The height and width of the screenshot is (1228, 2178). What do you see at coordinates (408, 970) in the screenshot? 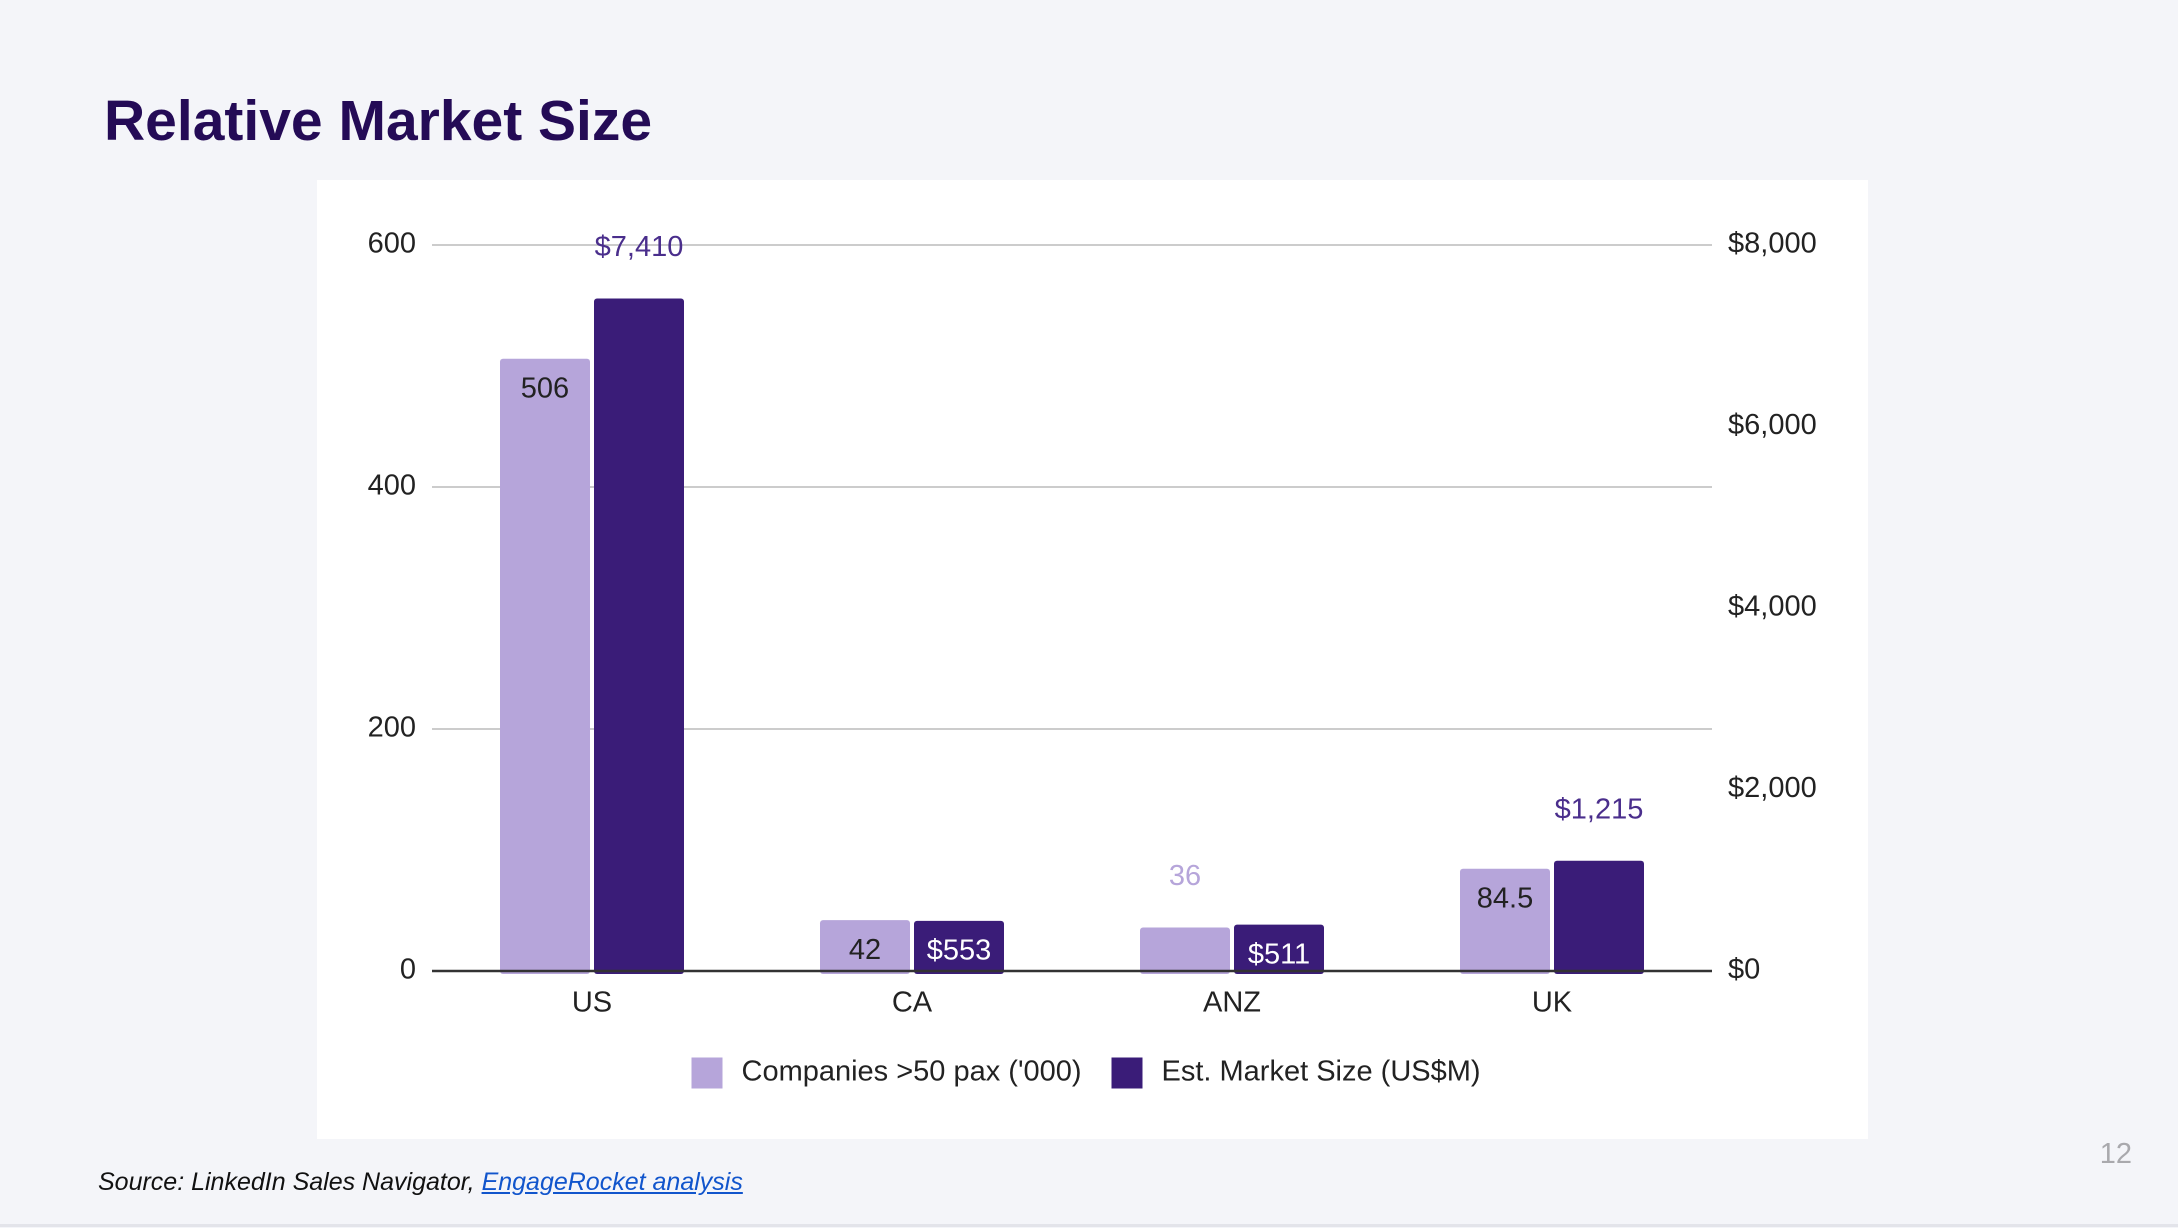
I see `left-axis-tick-label: 0` at bounding box center [408, 970].